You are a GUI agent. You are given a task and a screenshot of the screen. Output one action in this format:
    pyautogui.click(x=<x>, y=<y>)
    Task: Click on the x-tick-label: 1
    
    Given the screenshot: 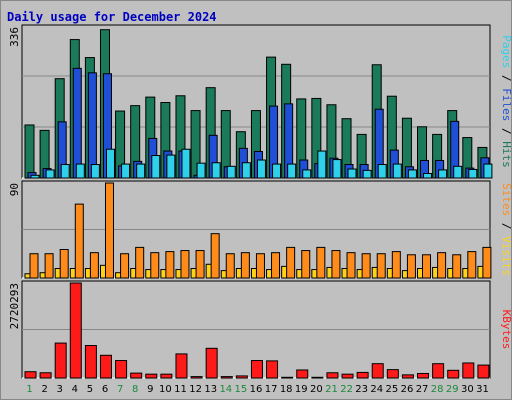 What is the action you would take?
    pyautogui.click(x=29, y=389)
    